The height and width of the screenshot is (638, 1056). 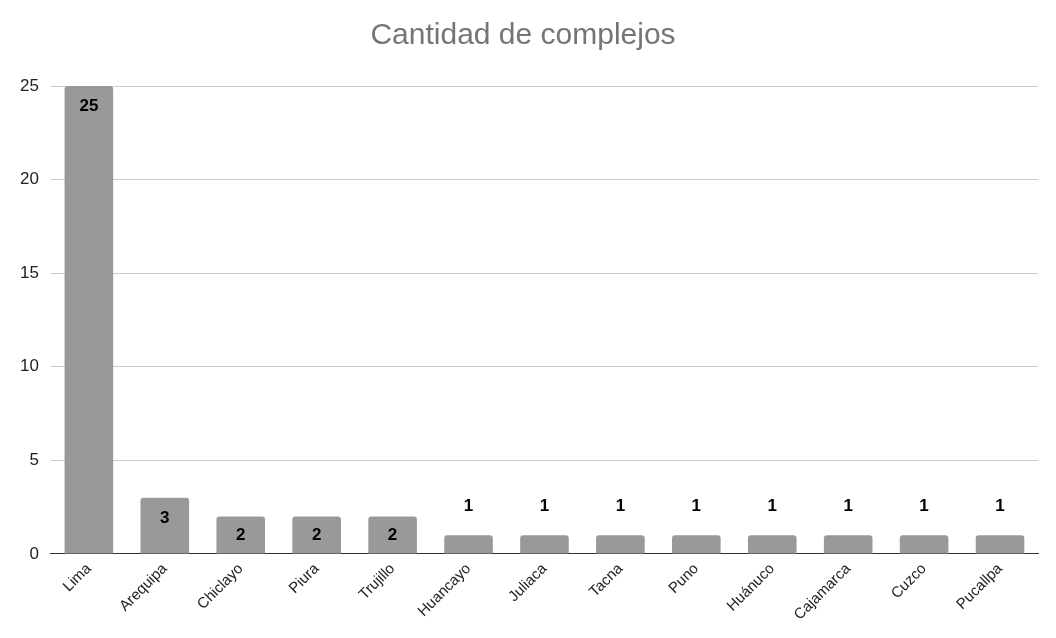 What do you see at coordinates (34, 460) in the screenshot?
I see `y-tick-label: 5` at bounding box center [34, 460].